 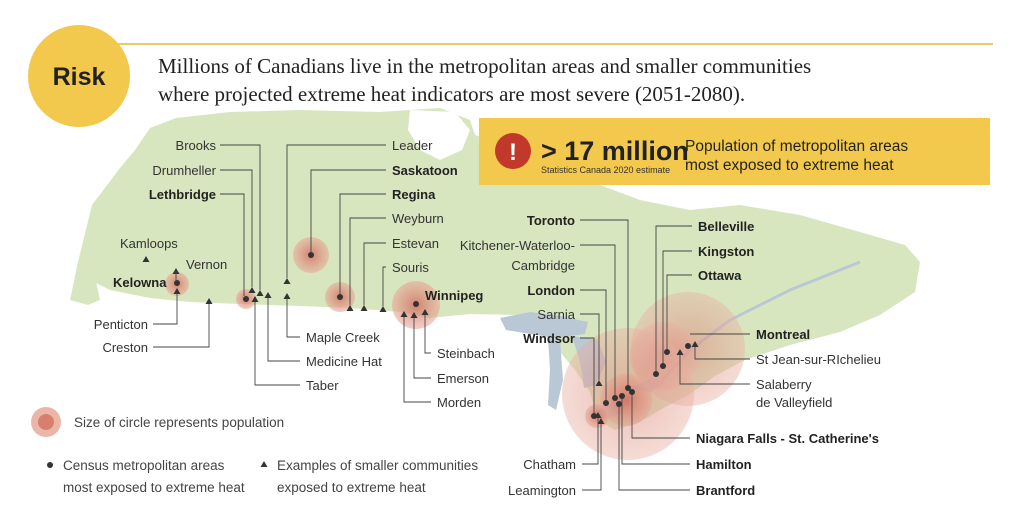 I want to click on label-regina: Regina, so click(x=414, y=194).